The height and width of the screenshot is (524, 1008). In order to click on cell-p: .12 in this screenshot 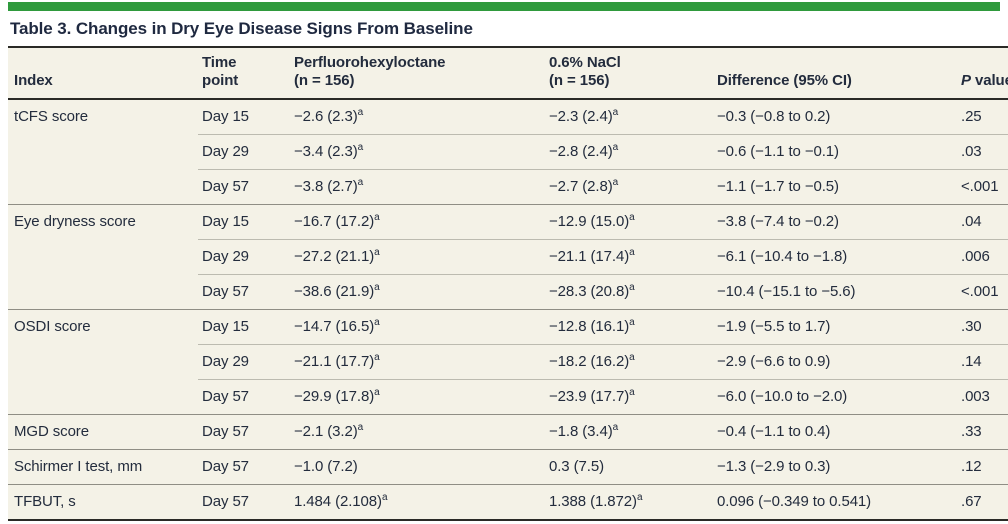, I will do `click(982, 467)`.